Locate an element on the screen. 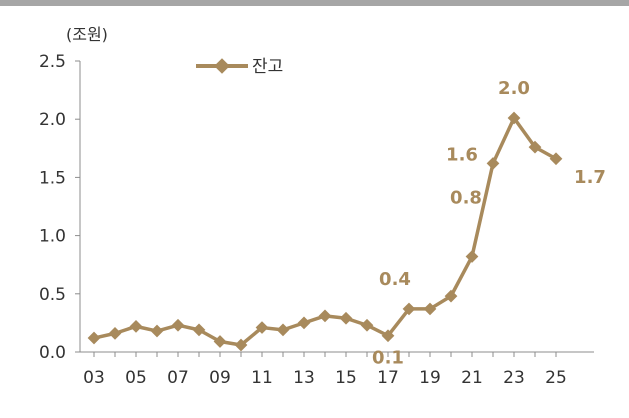 Image resolution: width=629 pixels, height=418 pixels. legend: 잔고 is located at coordinates (239, 67).